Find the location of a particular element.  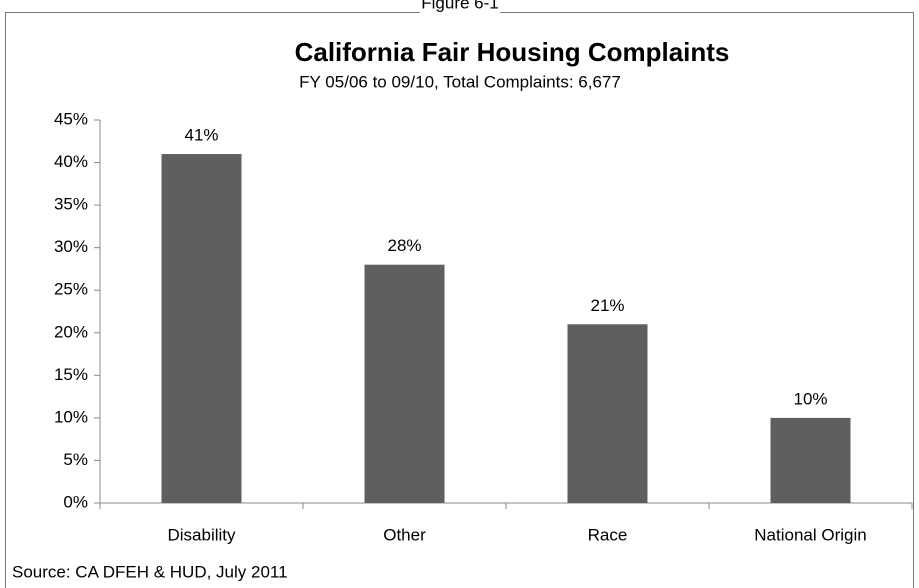

caption-backdrop is located at coordinates (460, 7).